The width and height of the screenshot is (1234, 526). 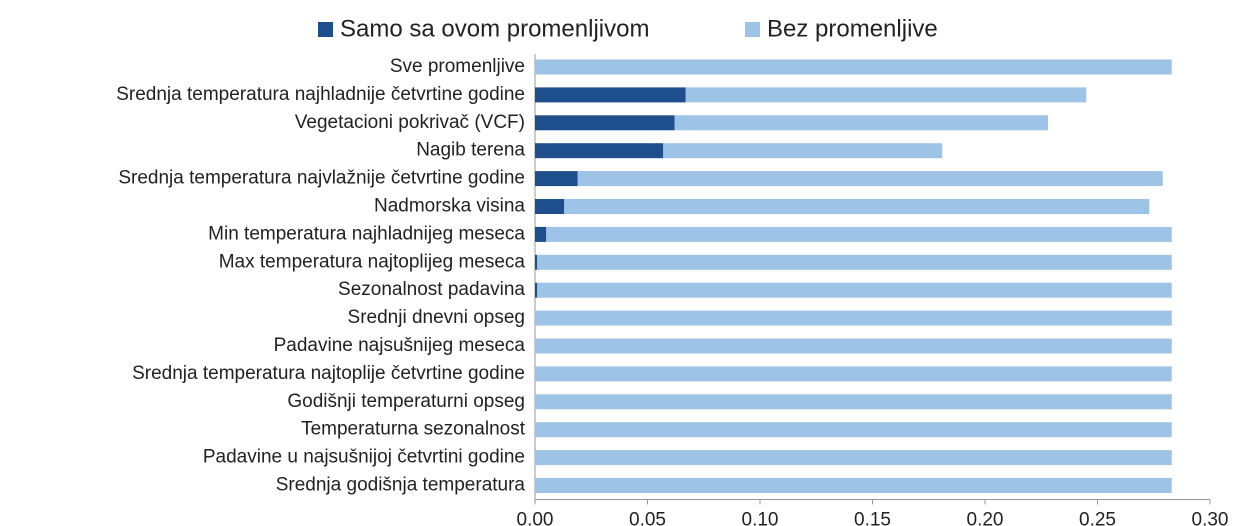 What do you see at coordinates (436, 317) in the screenshot?
I see `y-tick-label: Srednji dnevni opseg` at bounding box center [436, 317].